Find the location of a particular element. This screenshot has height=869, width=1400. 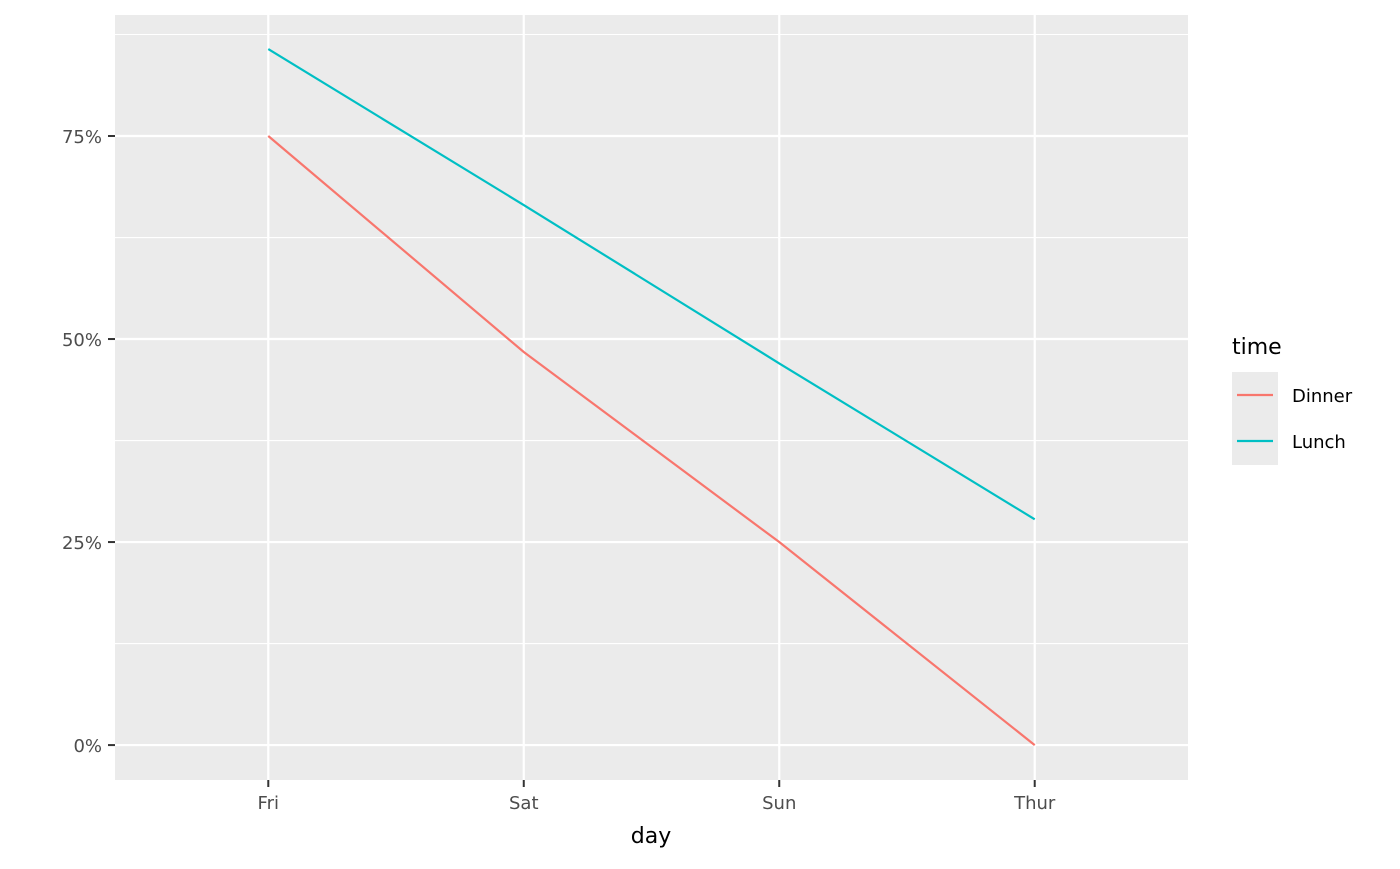

x-tick-label: Thur is located at coordinates (1034, 803).